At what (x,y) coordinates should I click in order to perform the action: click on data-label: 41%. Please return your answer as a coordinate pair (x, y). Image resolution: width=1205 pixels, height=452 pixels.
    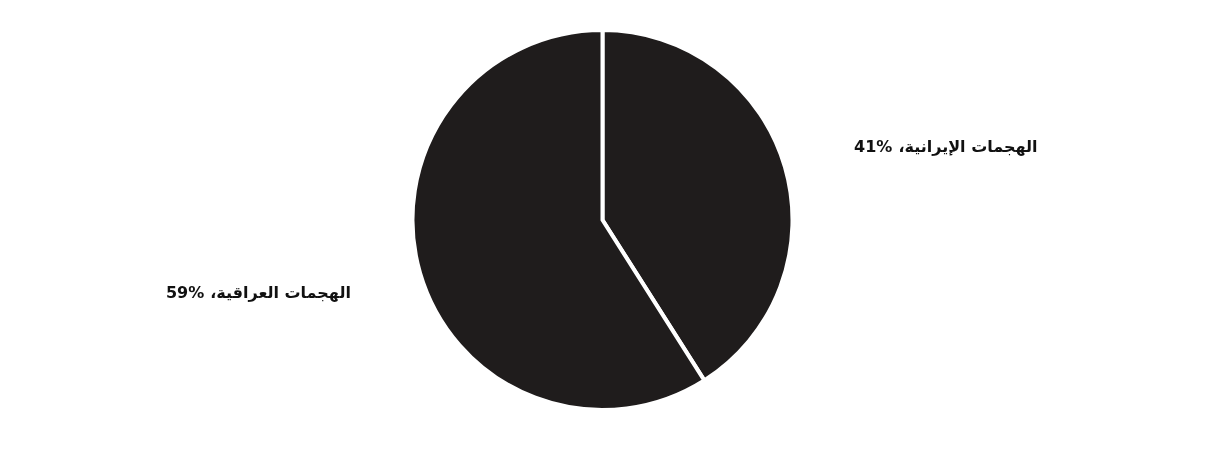
    Looking at the image, I should click on (873, 146).